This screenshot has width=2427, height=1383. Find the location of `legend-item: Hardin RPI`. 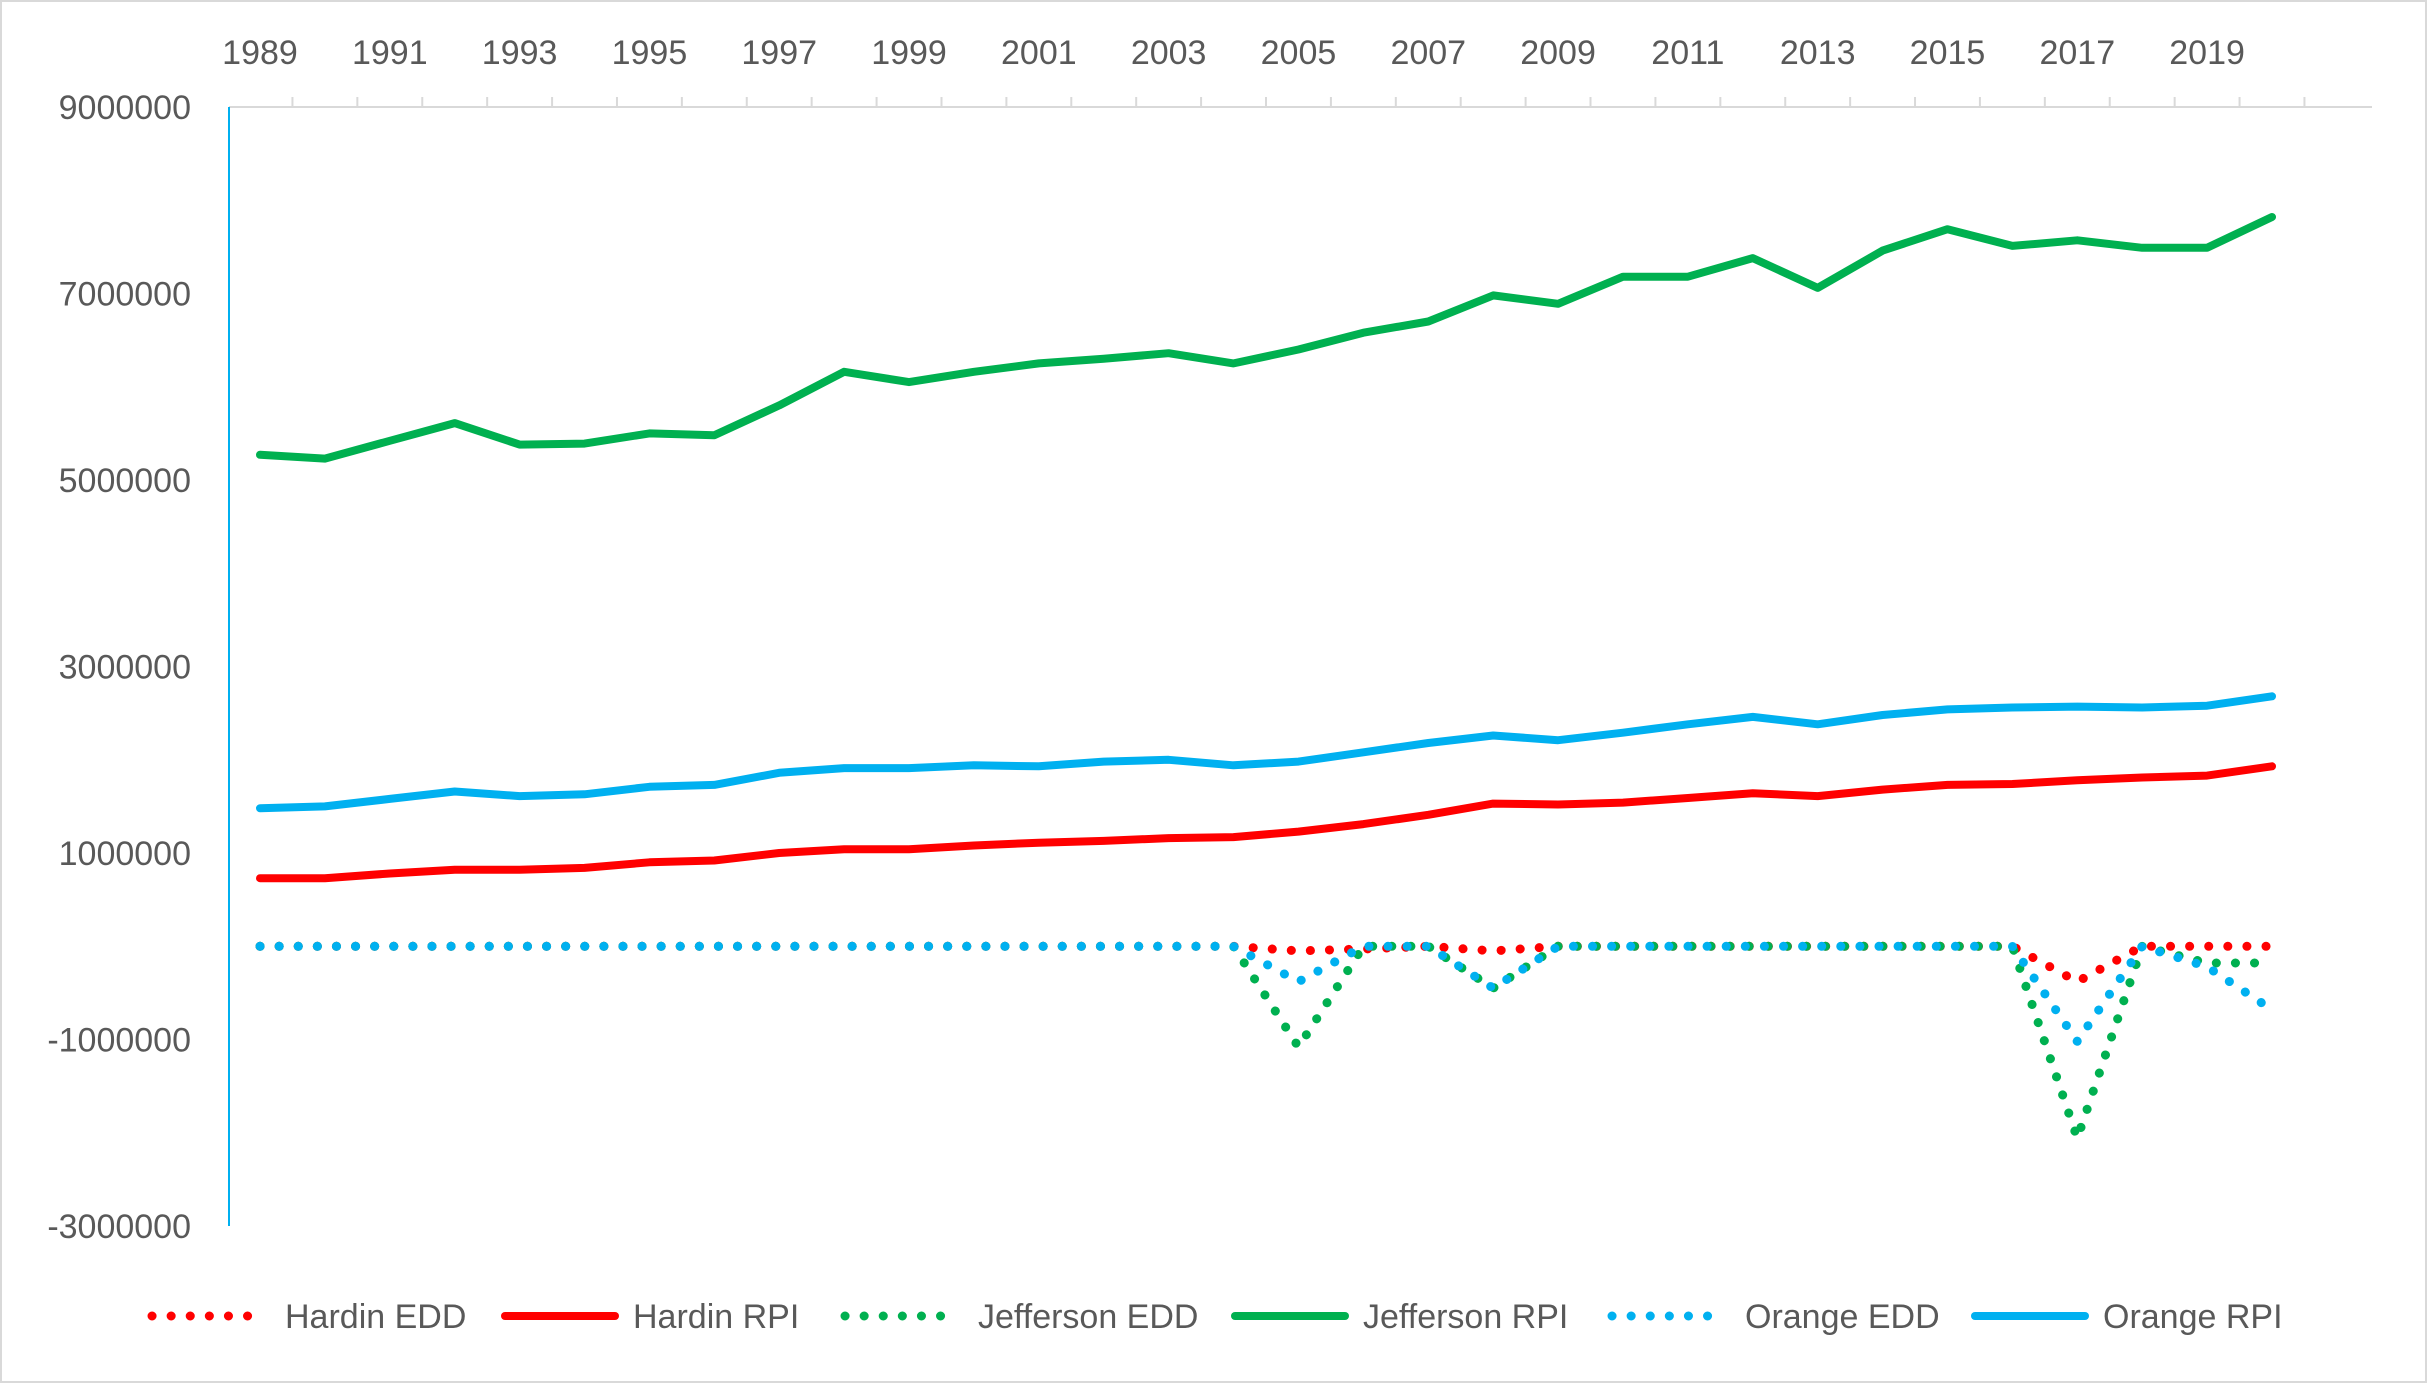

legend-item: Hardin RPI is located at coordinates (650, 1317).